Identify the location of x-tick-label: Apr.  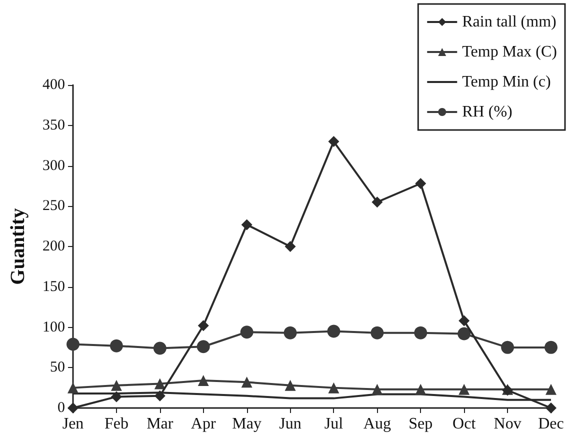
(203, 424).